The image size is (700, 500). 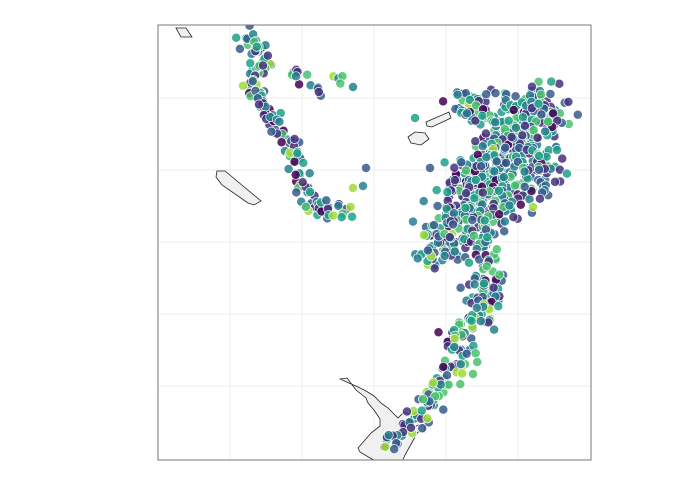 What do you see at coordinates (418, 138) in the screenshot?
I see `land-islet-central` at bounding box center [418, 138].